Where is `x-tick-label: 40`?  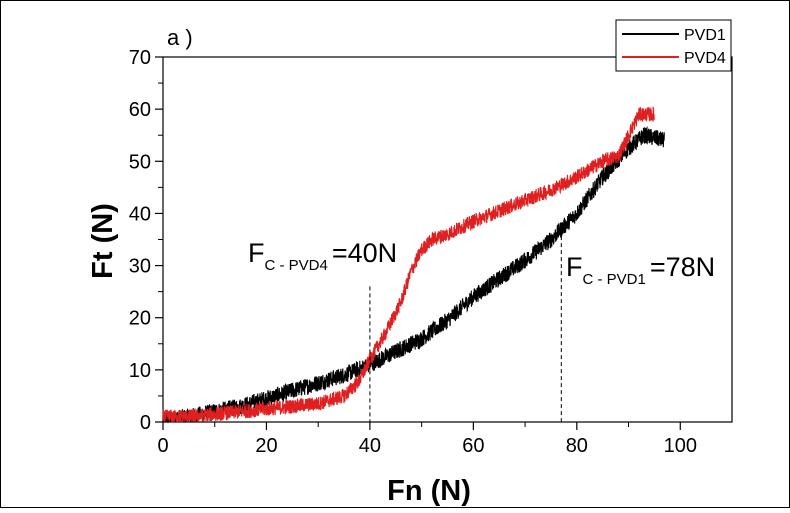 x-tick-label: 40 is located at coordinates (370, 446).